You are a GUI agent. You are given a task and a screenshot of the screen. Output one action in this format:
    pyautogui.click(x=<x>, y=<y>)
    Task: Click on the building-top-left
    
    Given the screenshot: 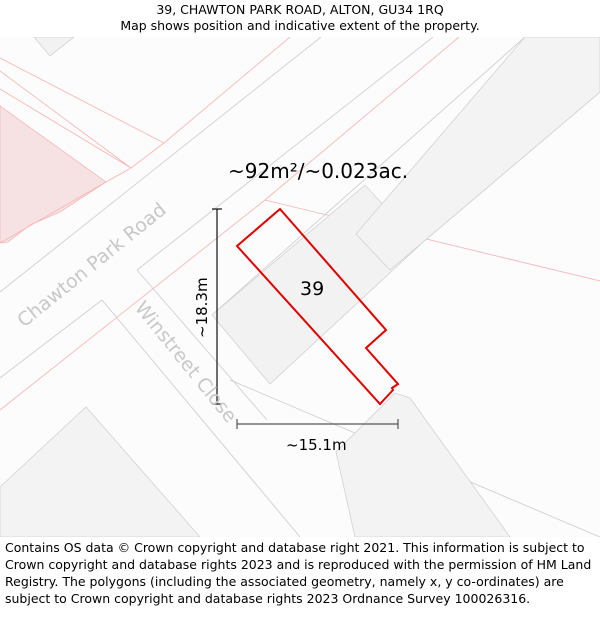 What is the action you would take?
    pyautogui.click(x=54, y=47)
    